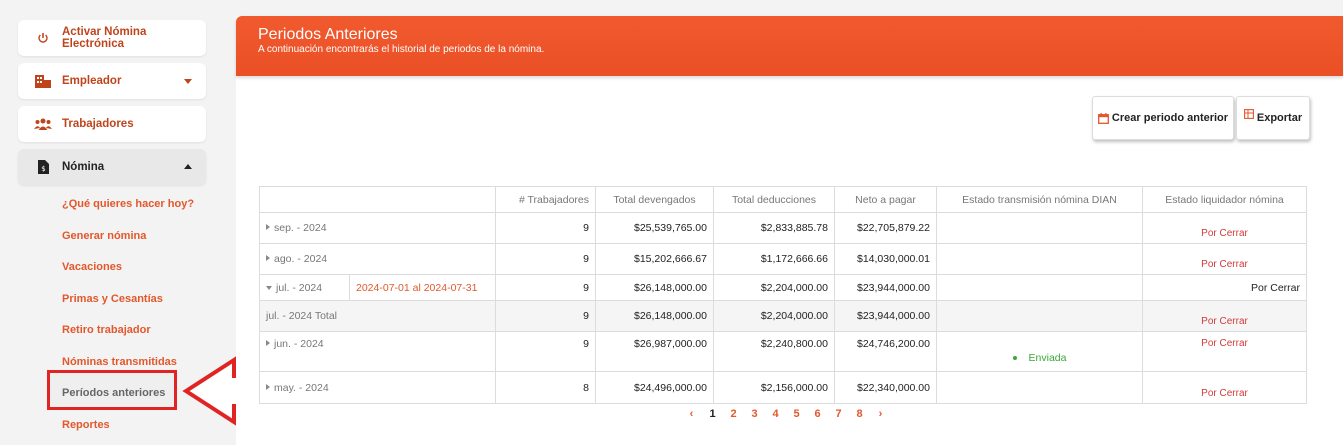 This screenshot has height=445, width=1343. What do you see at coordinates (1279, 118) in the screenshot?
I see `exportar-label: Exportar` at bounding box center [1279, 118].